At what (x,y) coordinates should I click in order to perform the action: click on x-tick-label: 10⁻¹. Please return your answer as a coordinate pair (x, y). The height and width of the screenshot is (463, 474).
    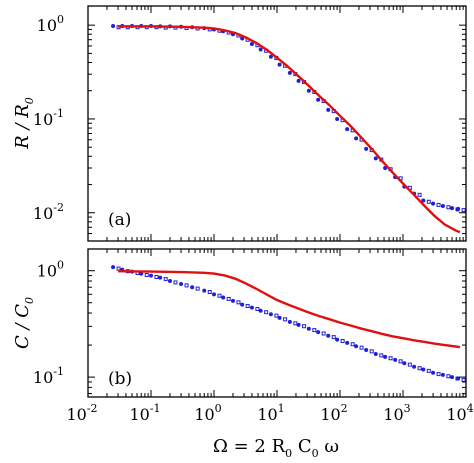
    Looking at the image, I should click on (144, 413).